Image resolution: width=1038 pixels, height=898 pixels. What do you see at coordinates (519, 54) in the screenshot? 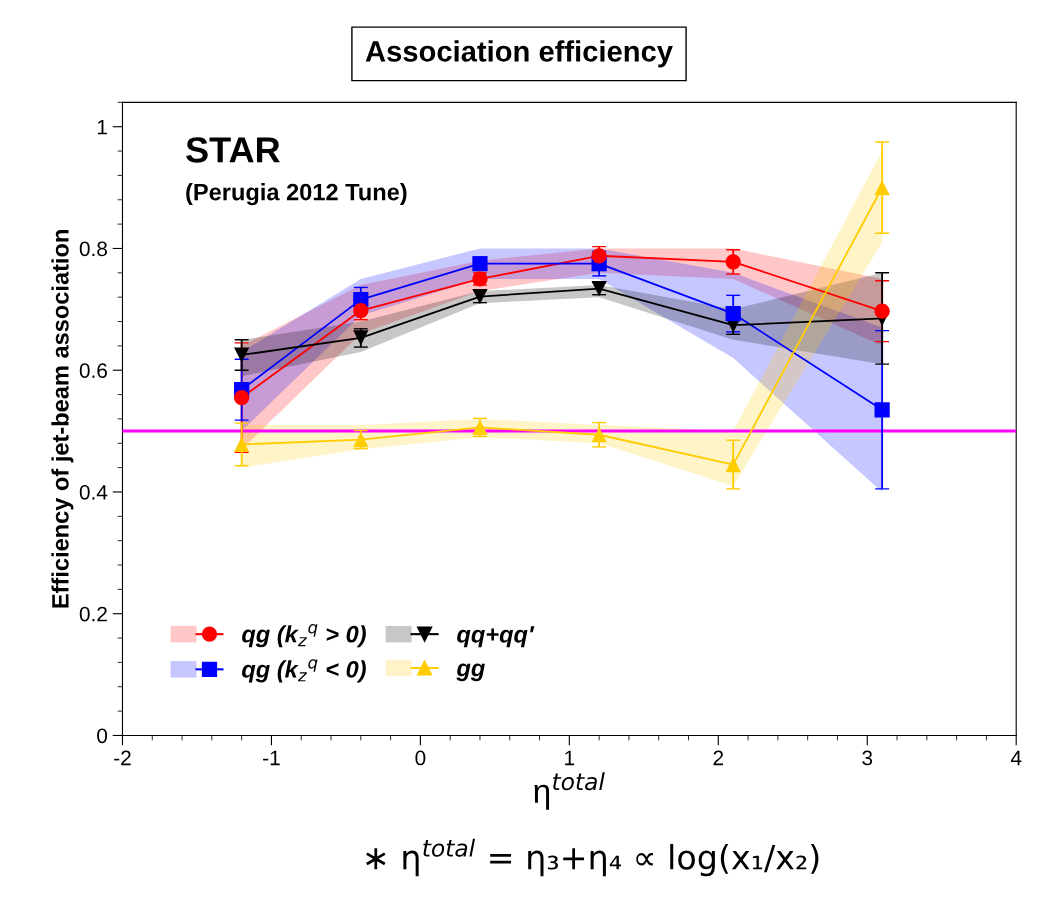
I see `chart-title: Association efficiency` at bounding box center [519, 54].